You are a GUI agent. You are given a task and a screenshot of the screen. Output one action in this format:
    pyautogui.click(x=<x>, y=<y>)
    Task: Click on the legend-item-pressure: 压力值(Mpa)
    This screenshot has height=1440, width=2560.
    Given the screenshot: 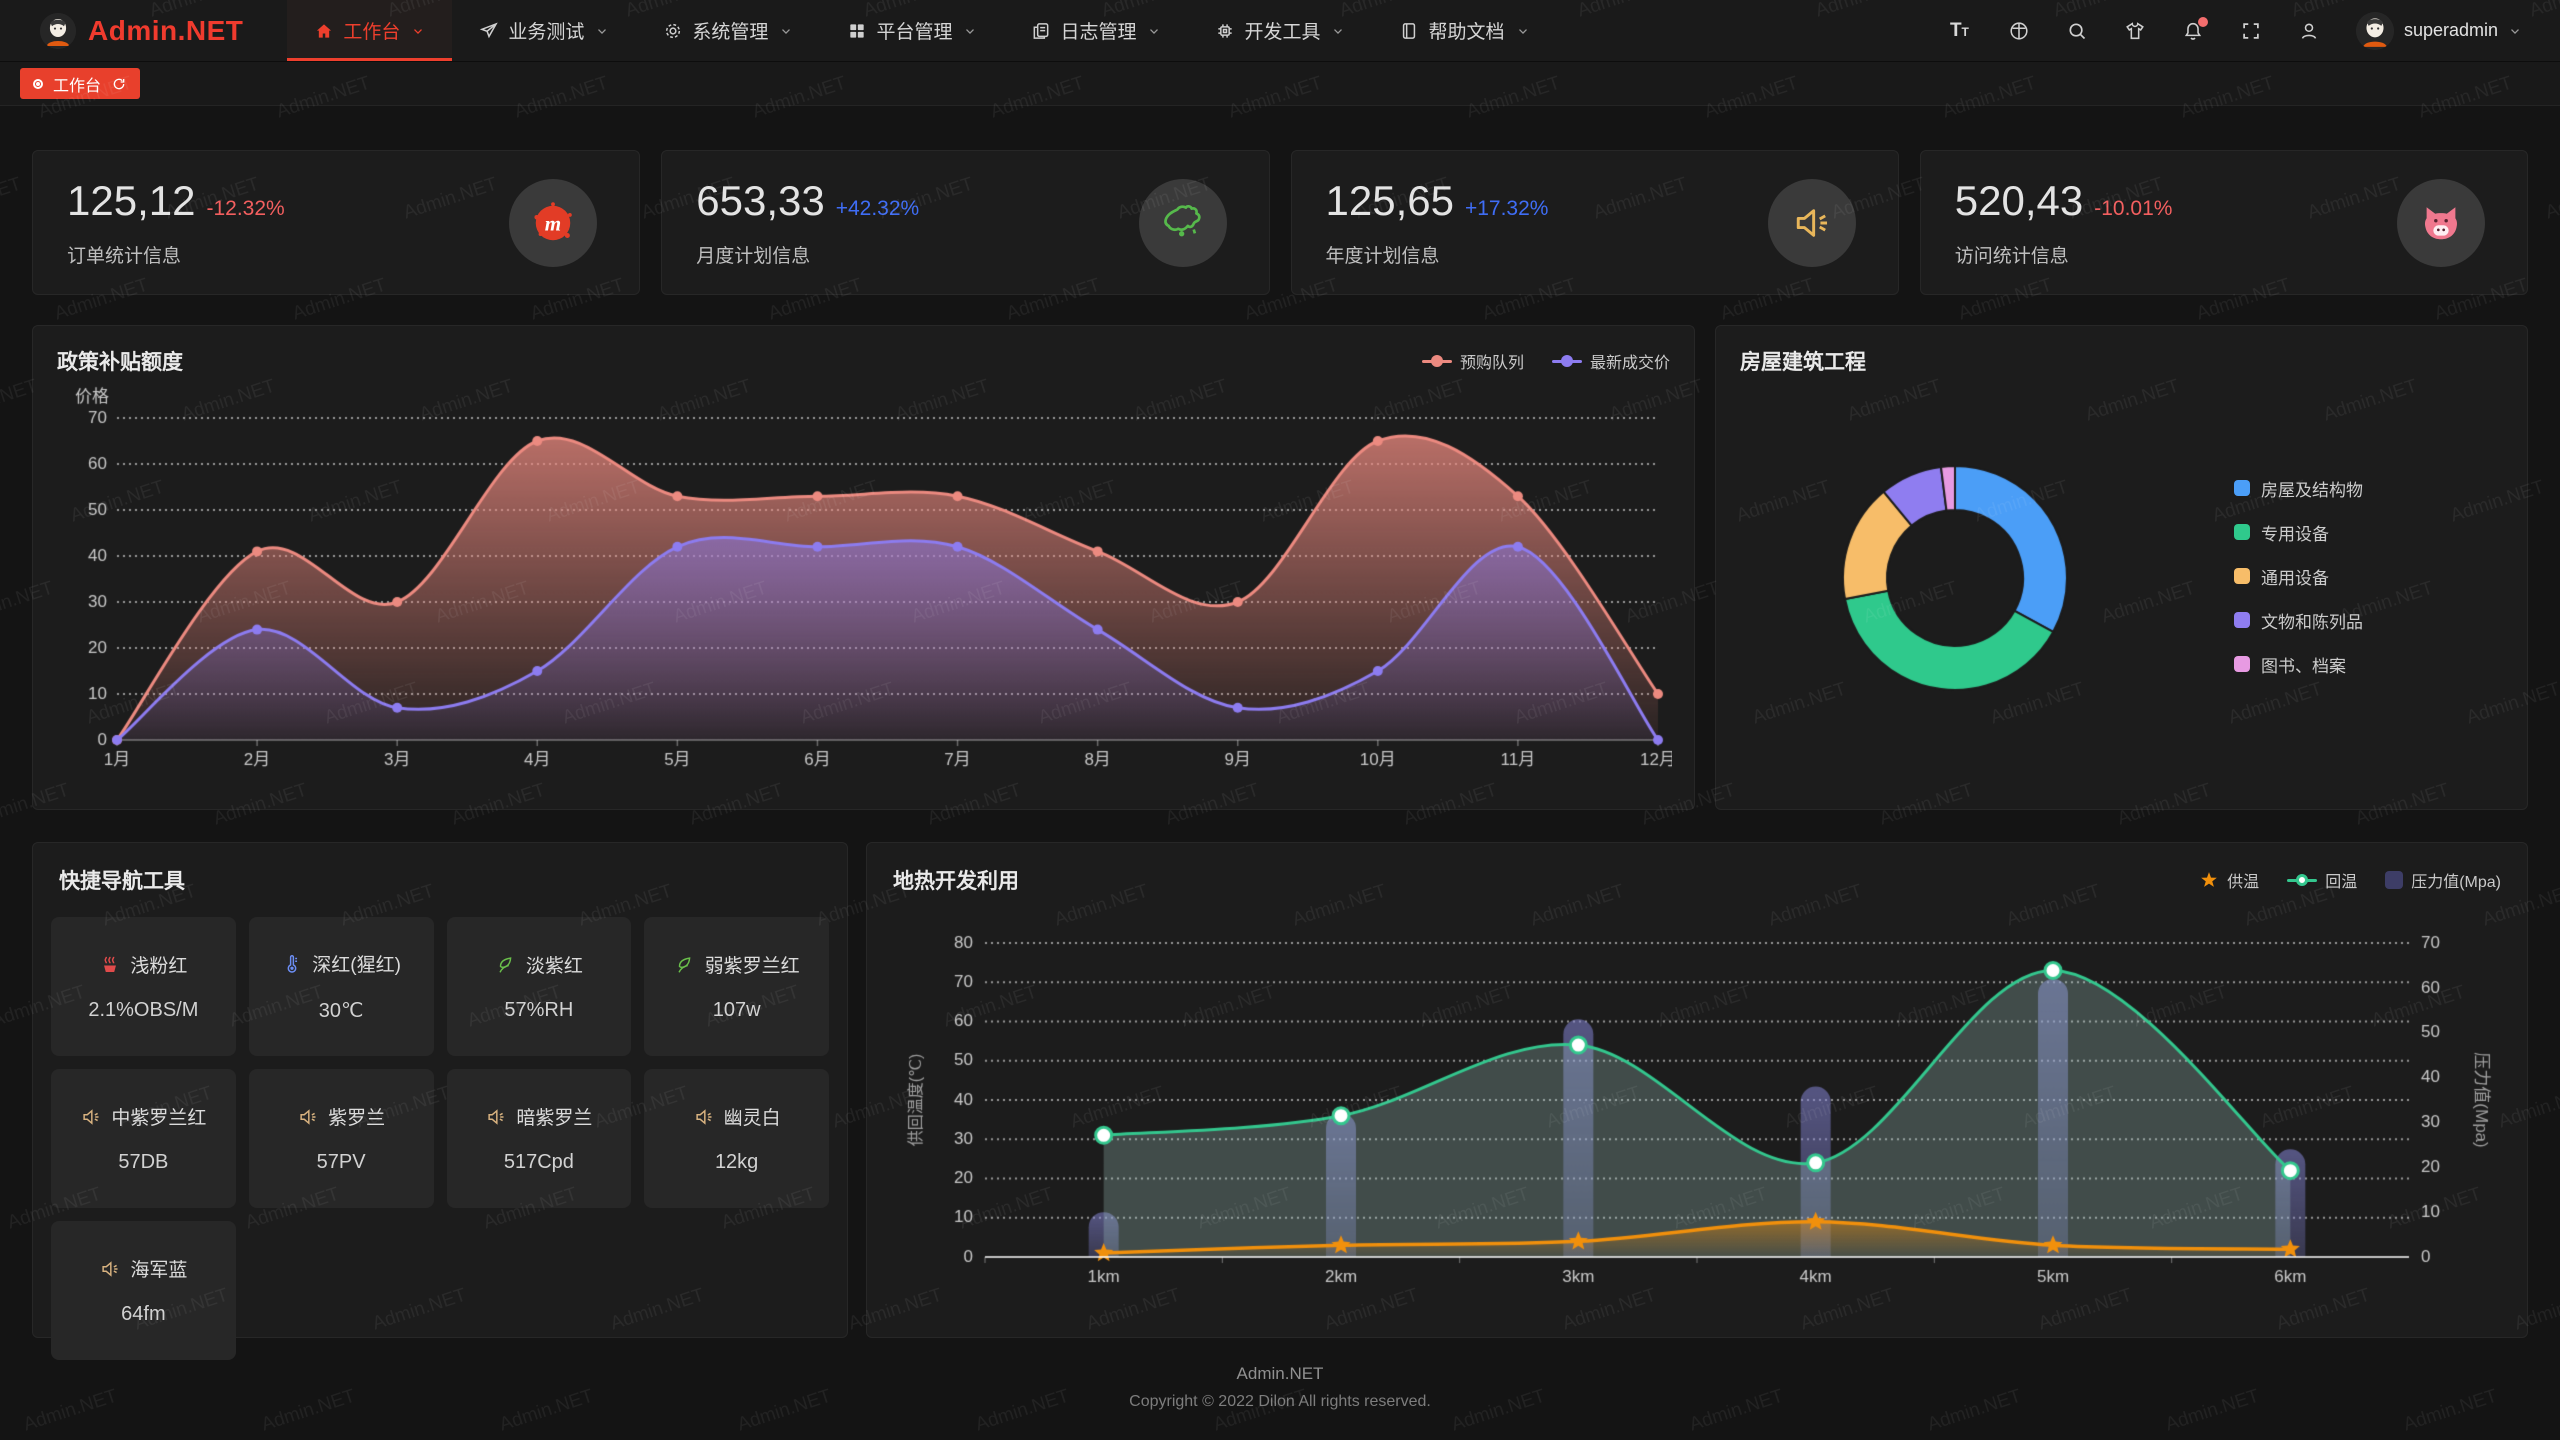 What is the action you would take?
    pyautogui.click(x=2443, y=880)
    